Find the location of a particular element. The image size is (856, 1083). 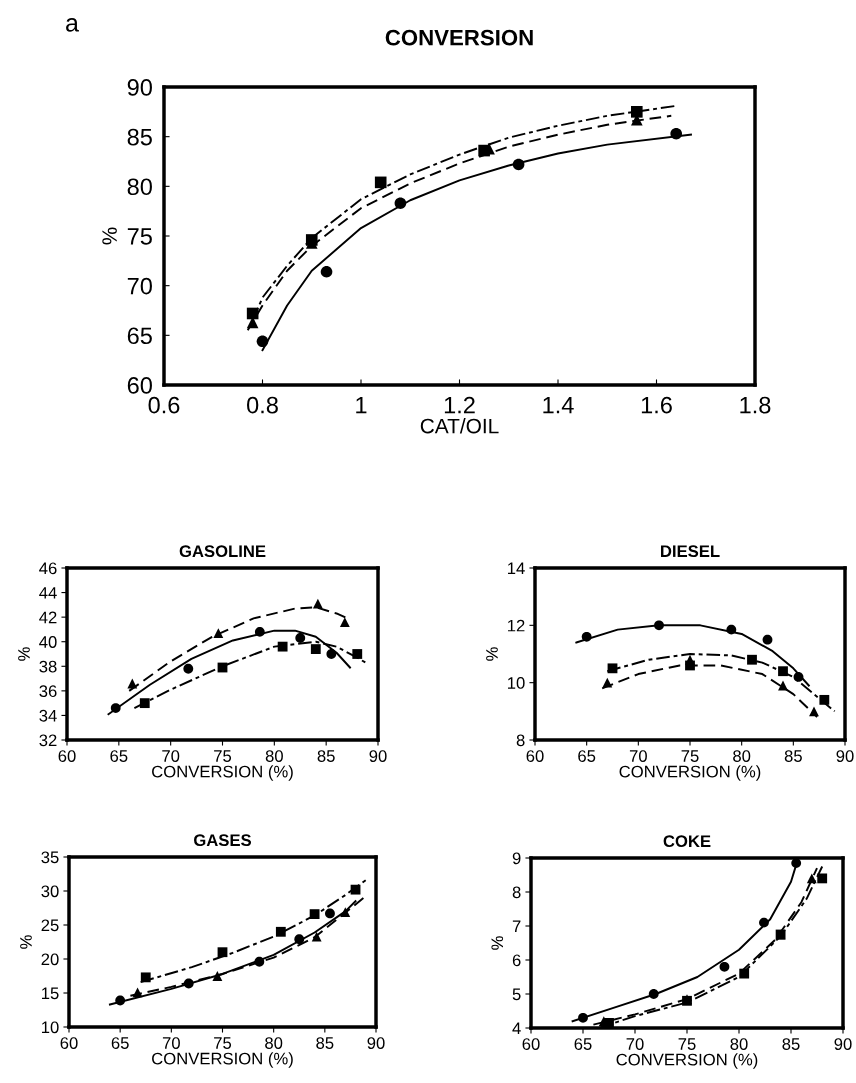

x-tick-label: 0.6 is located at coordinates (164, 405).